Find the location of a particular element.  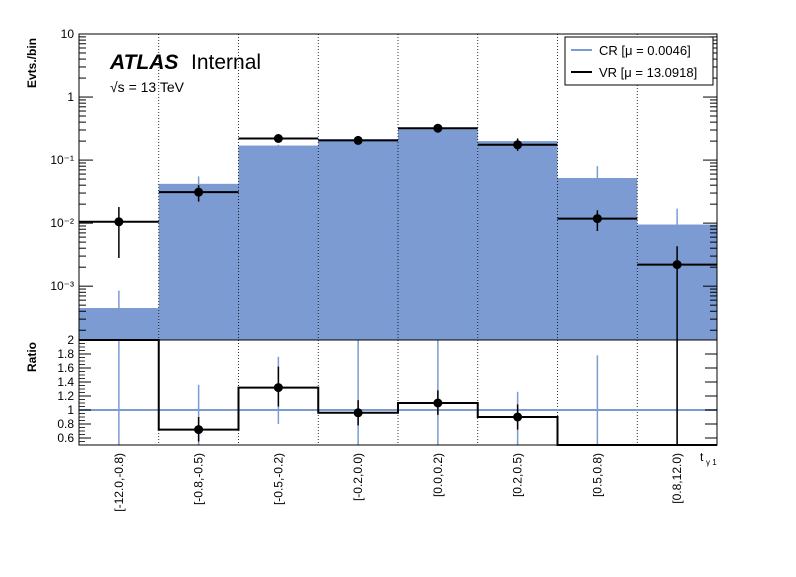

y-tick-label-top: 10 is located at coordinates (68, 34).